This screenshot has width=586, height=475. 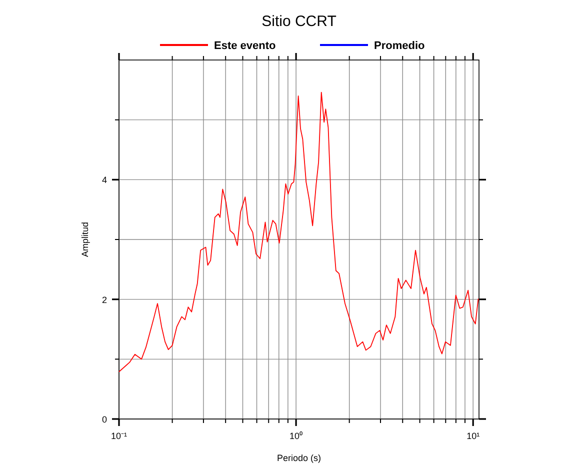 I want to click on x-tick-label: 10⁰, so click(x=296, y=436).